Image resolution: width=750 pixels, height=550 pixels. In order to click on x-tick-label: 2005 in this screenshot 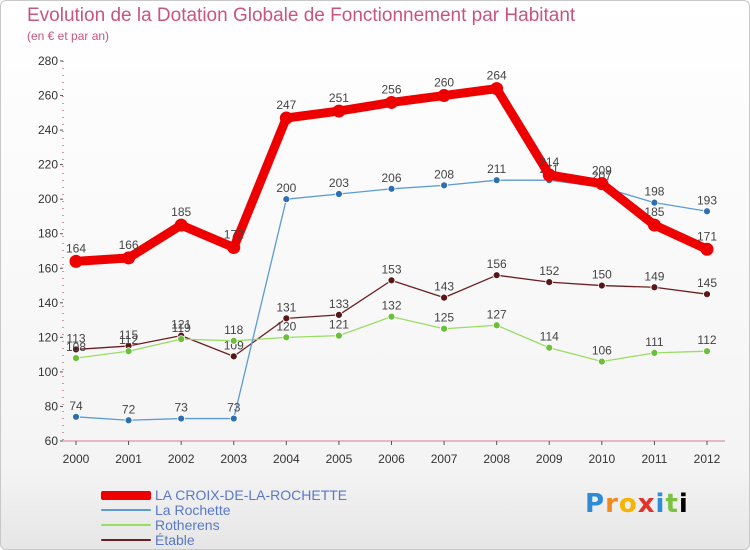, I will do `click(339, 459)`.